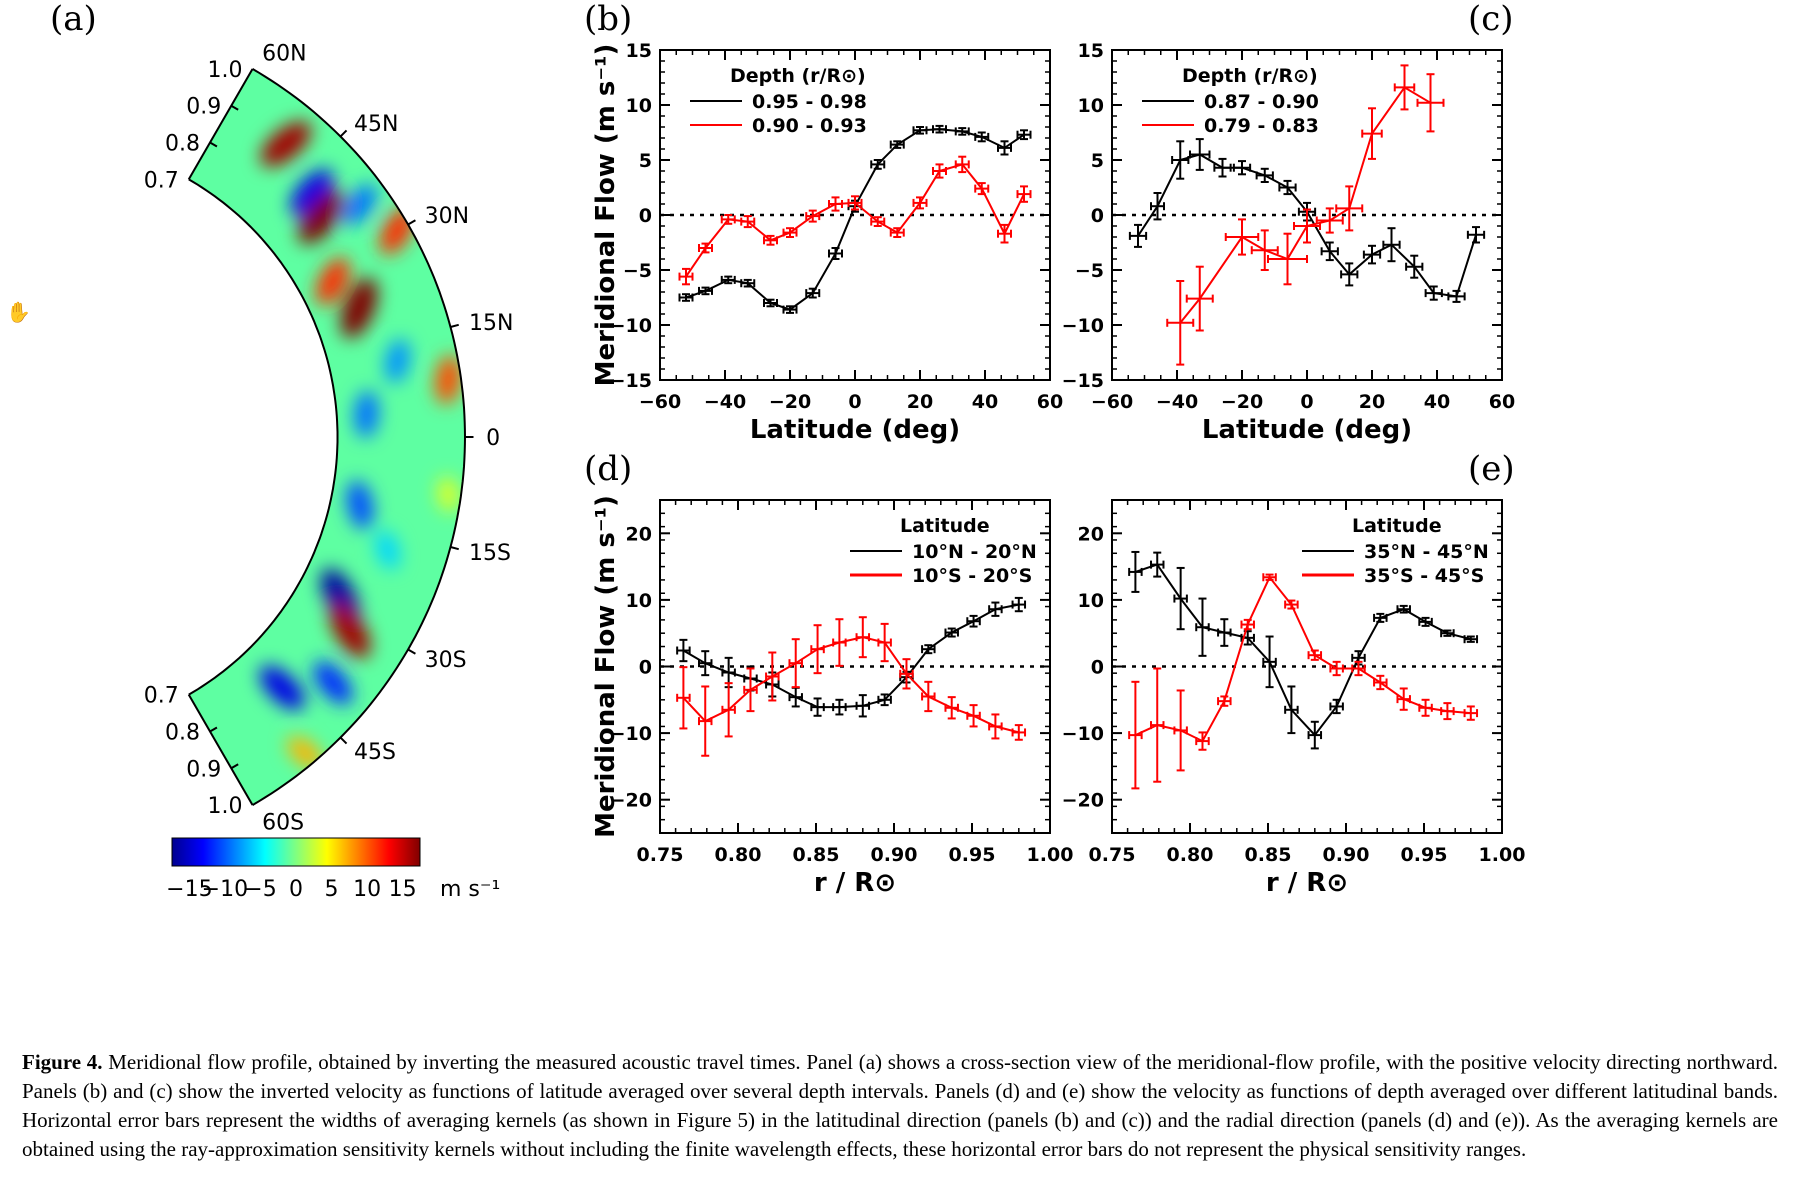  Describe the element at coordinates (606, 215) in the screenshot. I see `y-axis-label: Meridional Flow (m s⁻¹)` at that location.